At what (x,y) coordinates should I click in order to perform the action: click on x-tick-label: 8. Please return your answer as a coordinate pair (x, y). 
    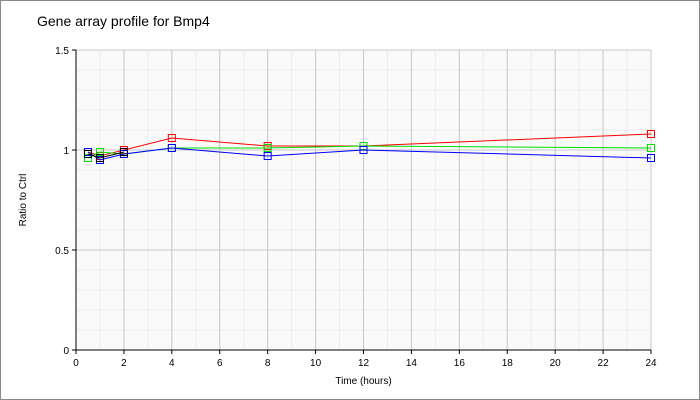
    Looking at the image, I should click on (268, 363).